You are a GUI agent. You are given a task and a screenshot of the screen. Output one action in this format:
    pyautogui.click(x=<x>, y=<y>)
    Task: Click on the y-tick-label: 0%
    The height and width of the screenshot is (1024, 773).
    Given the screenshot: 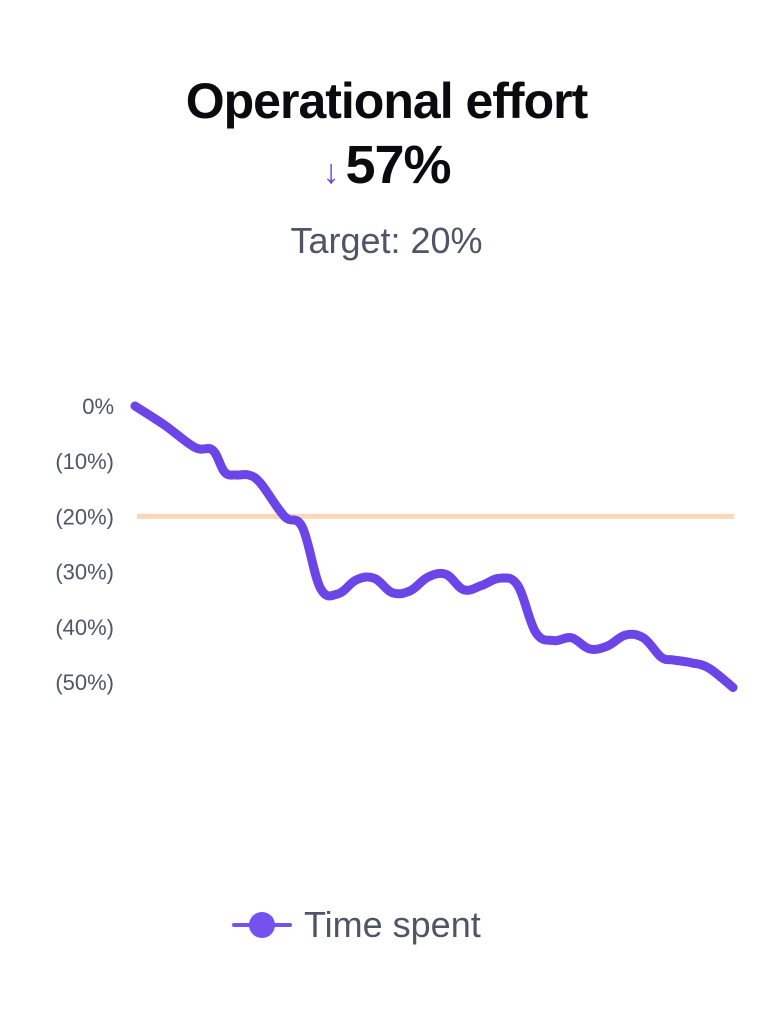 What is the action you would take?
    pyautogui.click(x=98, y=406)
    